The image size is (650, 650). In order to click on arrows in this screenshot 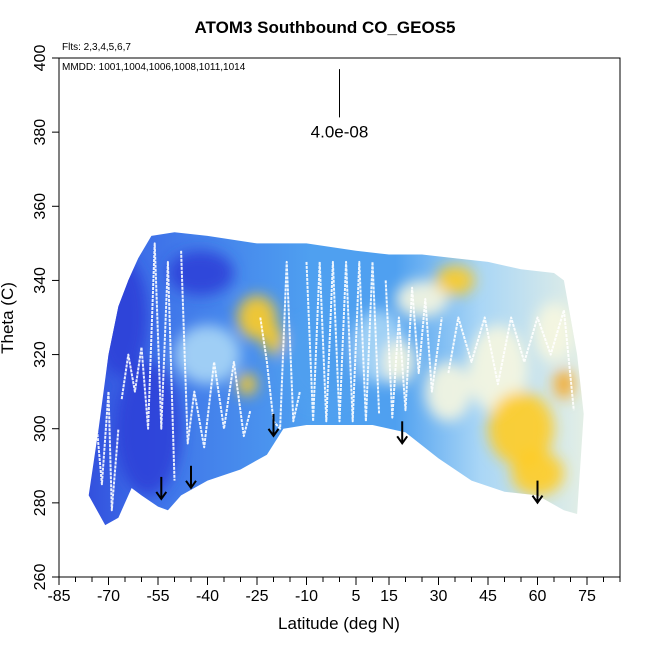, I will do `click(349, 459)`.